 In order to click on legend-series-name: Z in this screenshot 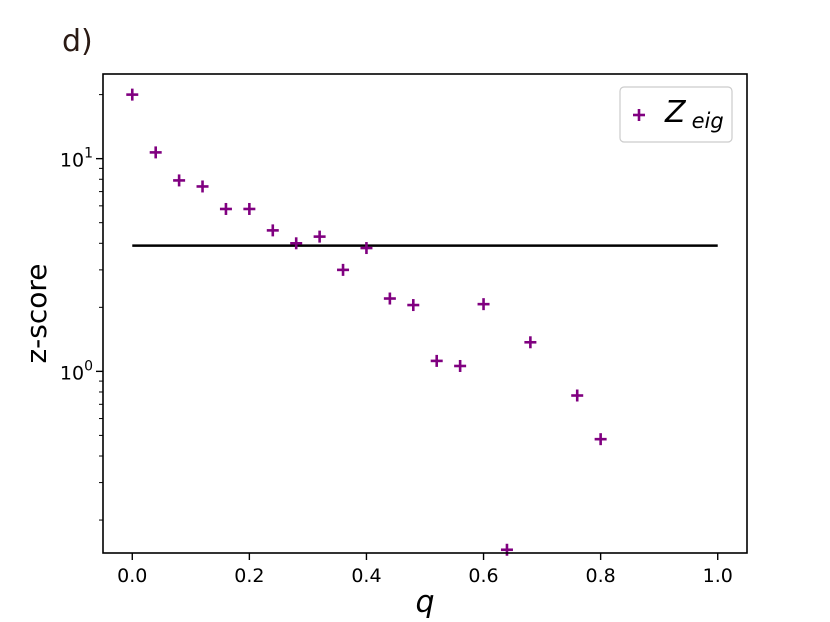, I will do `click(675, 112)`.